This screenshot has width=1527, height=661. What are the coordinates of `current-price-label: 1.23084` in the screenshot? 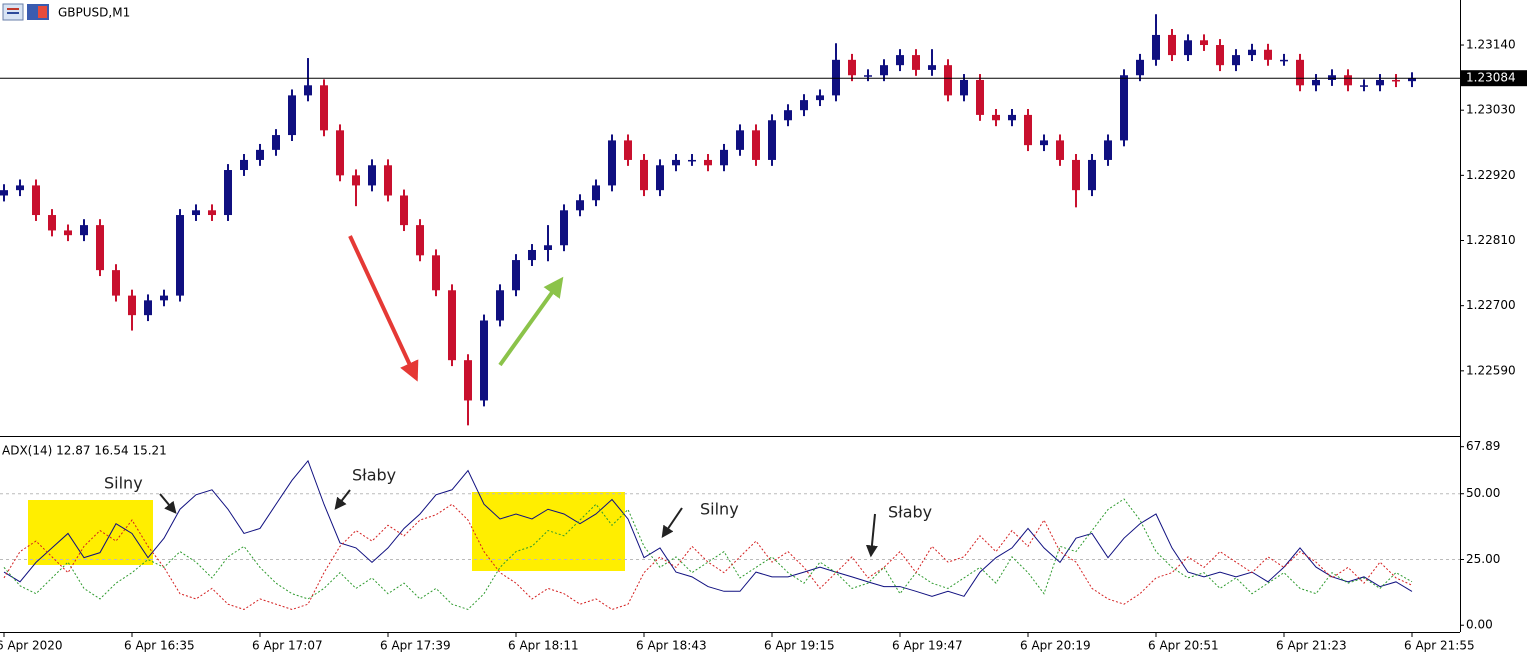 It's located at (1491, 78).